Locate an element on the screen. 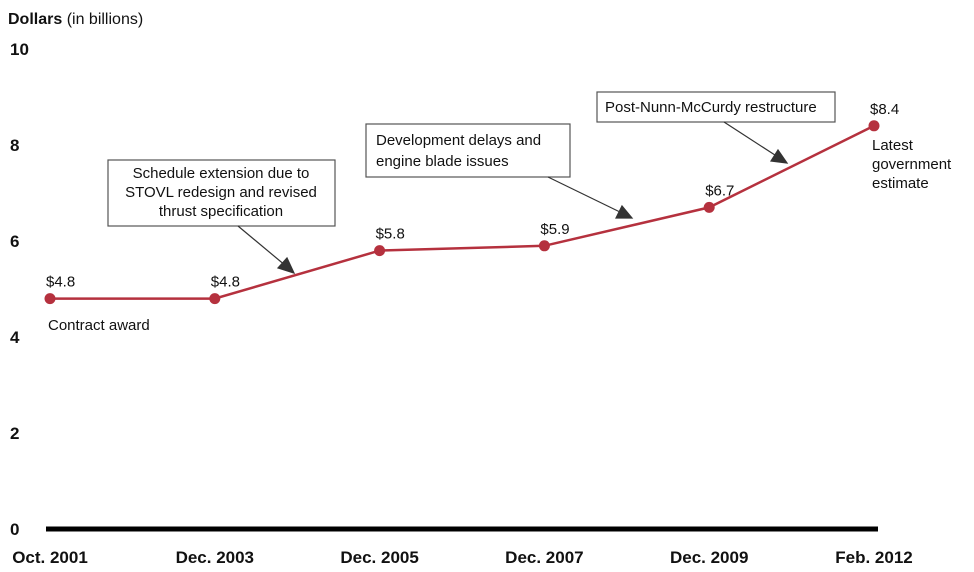 The height and width of the screenshot is (572, 974). annotation-line: Post-Nunn-McCurdy restructure is located at coordinates (711, 107).